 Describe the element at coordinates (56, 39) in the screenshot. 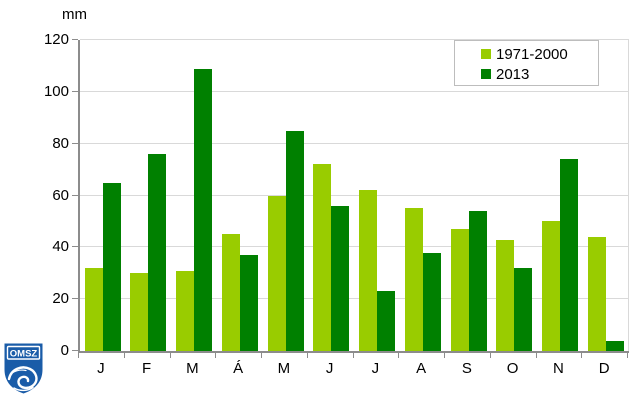

I see `y-tick-label-120: 120` at that location.